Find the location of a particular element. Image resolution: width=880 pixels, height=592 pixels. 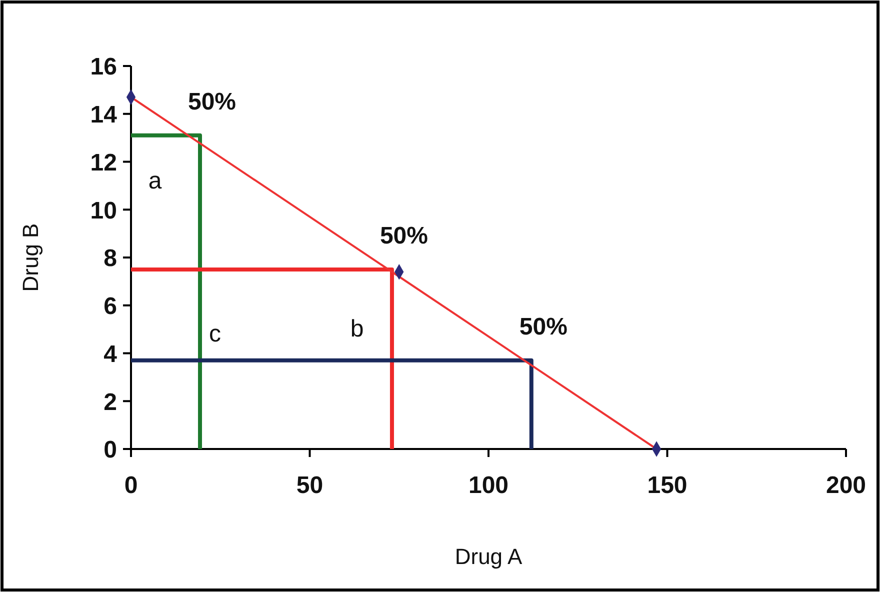

x-tick-label: 100 is located at coordinates (488, 485).